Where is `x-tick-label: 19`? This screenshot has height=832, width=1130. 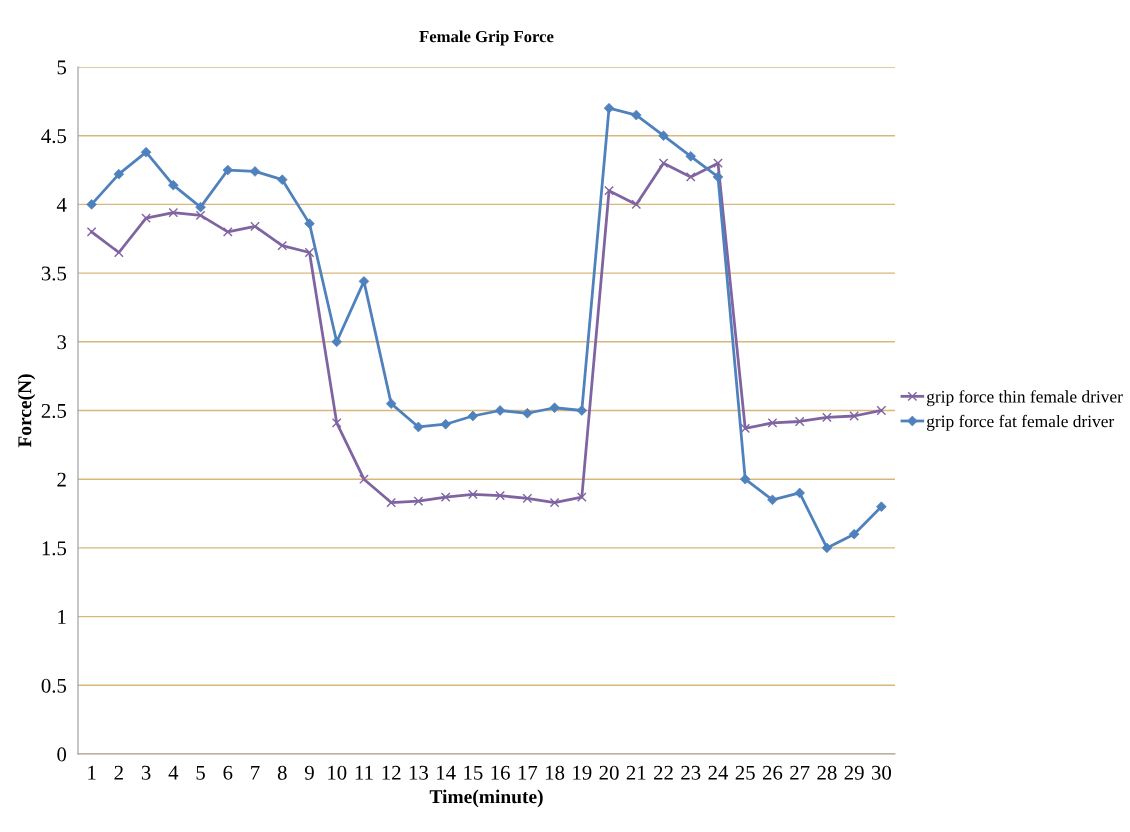
x-tick-label: 19 is located at coordinates (582, 772).